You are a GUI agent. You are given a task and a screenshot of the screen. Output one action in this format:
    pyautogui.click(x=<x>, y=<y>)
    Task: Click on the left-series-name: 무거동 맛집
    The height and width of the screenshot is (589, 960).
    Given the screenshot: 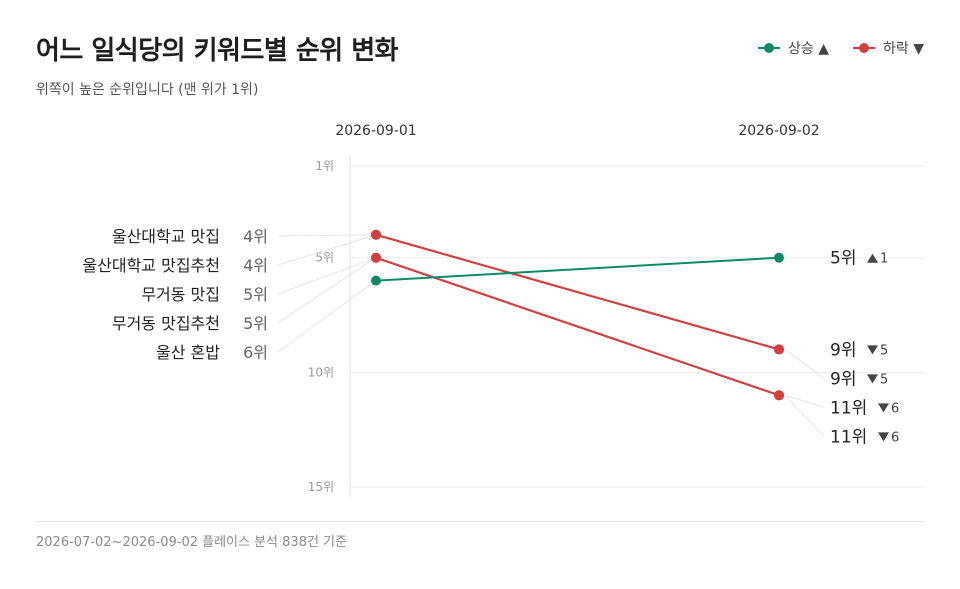 What is the action you would take?
    pyautogui.click(x=180, y=294)
    